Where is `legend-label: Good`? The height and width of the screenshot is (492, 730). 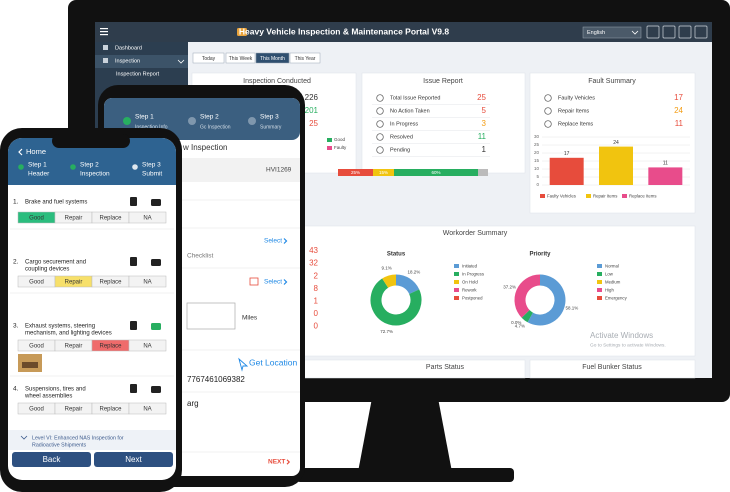
legend-label: Good is located at coordinates (340, 139).